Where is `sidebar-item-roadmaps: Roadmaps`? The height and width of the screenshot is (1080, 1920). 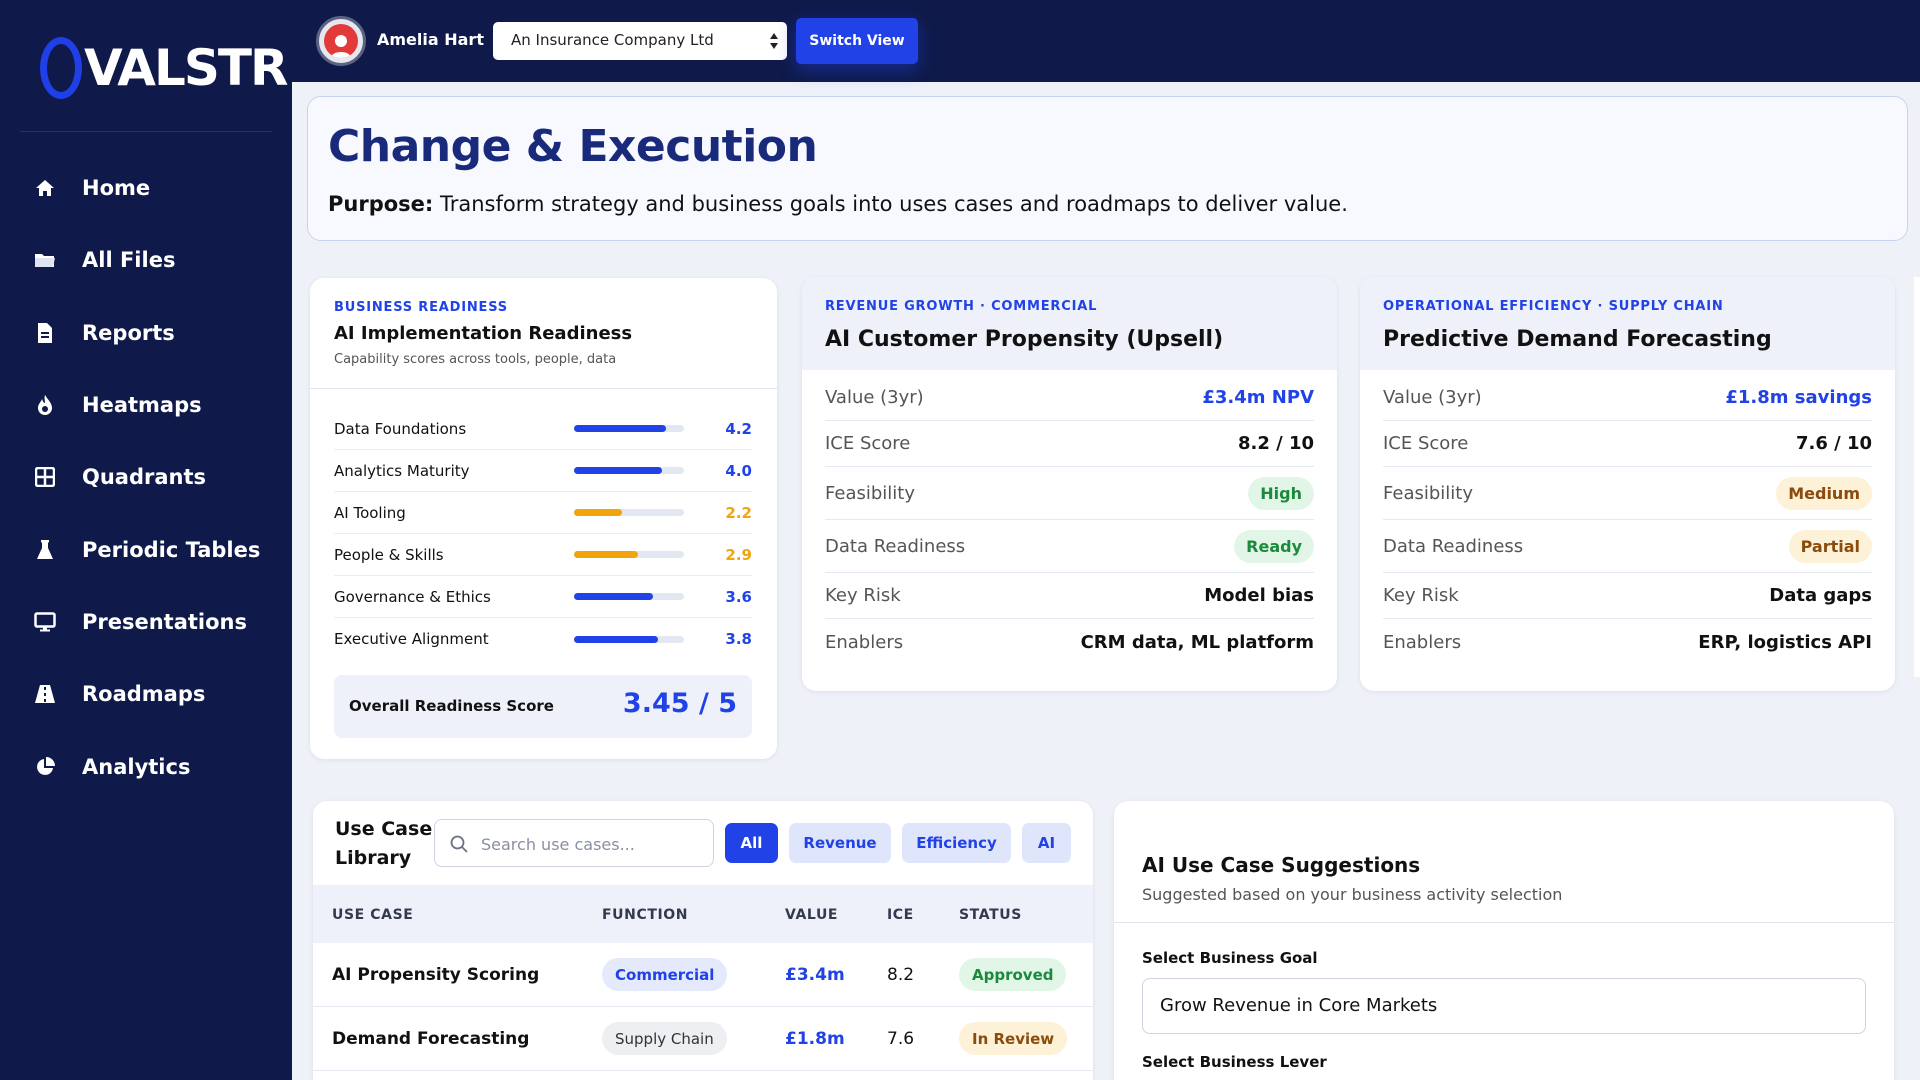 sidebar-item-roadmaps: Roadmaps is located at coordinates (146, 694).